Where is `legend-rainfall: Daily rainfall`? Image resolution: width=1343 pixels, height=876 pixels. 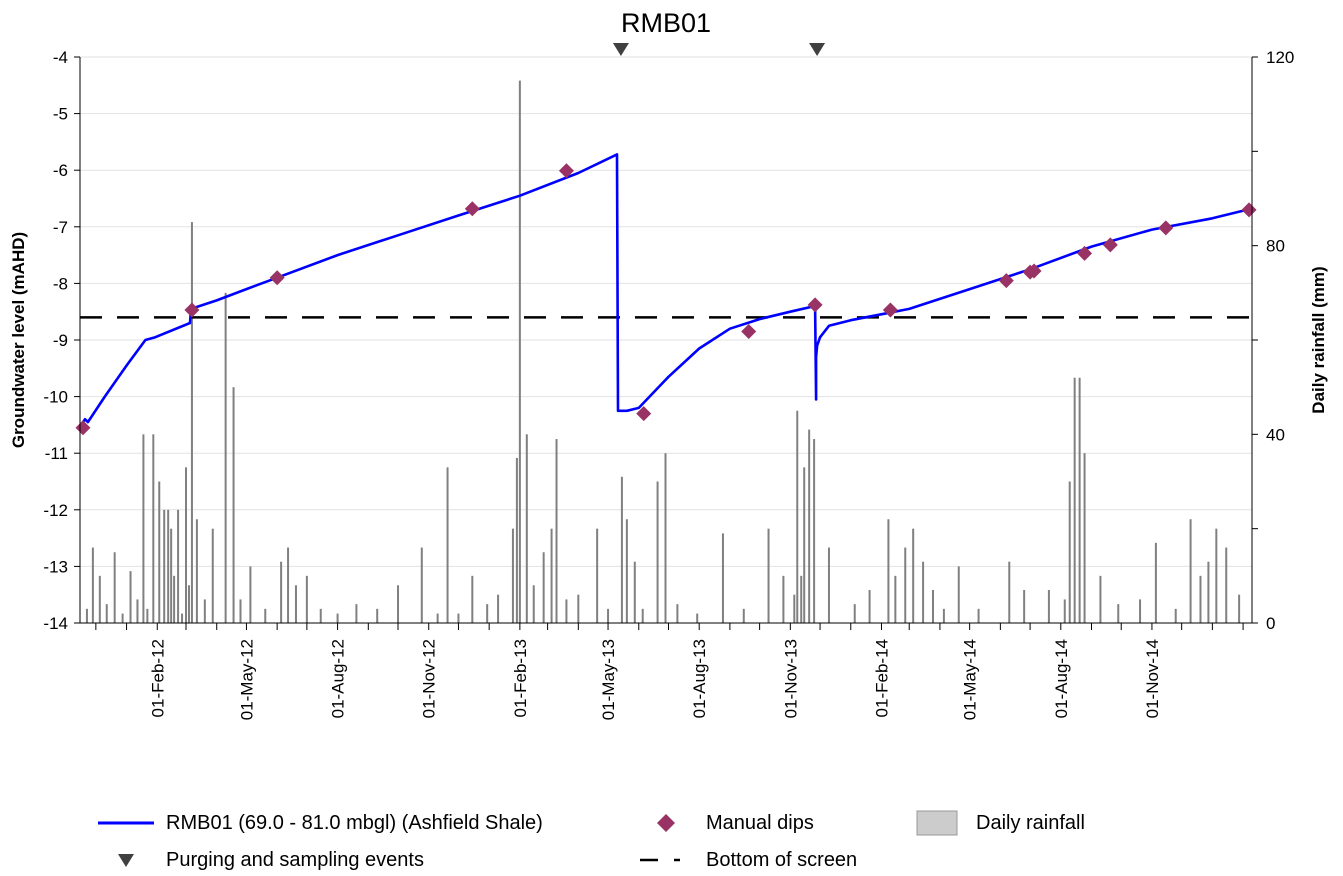
legend-rainfall: Daily rainfall is located at coordinates (995, 823).